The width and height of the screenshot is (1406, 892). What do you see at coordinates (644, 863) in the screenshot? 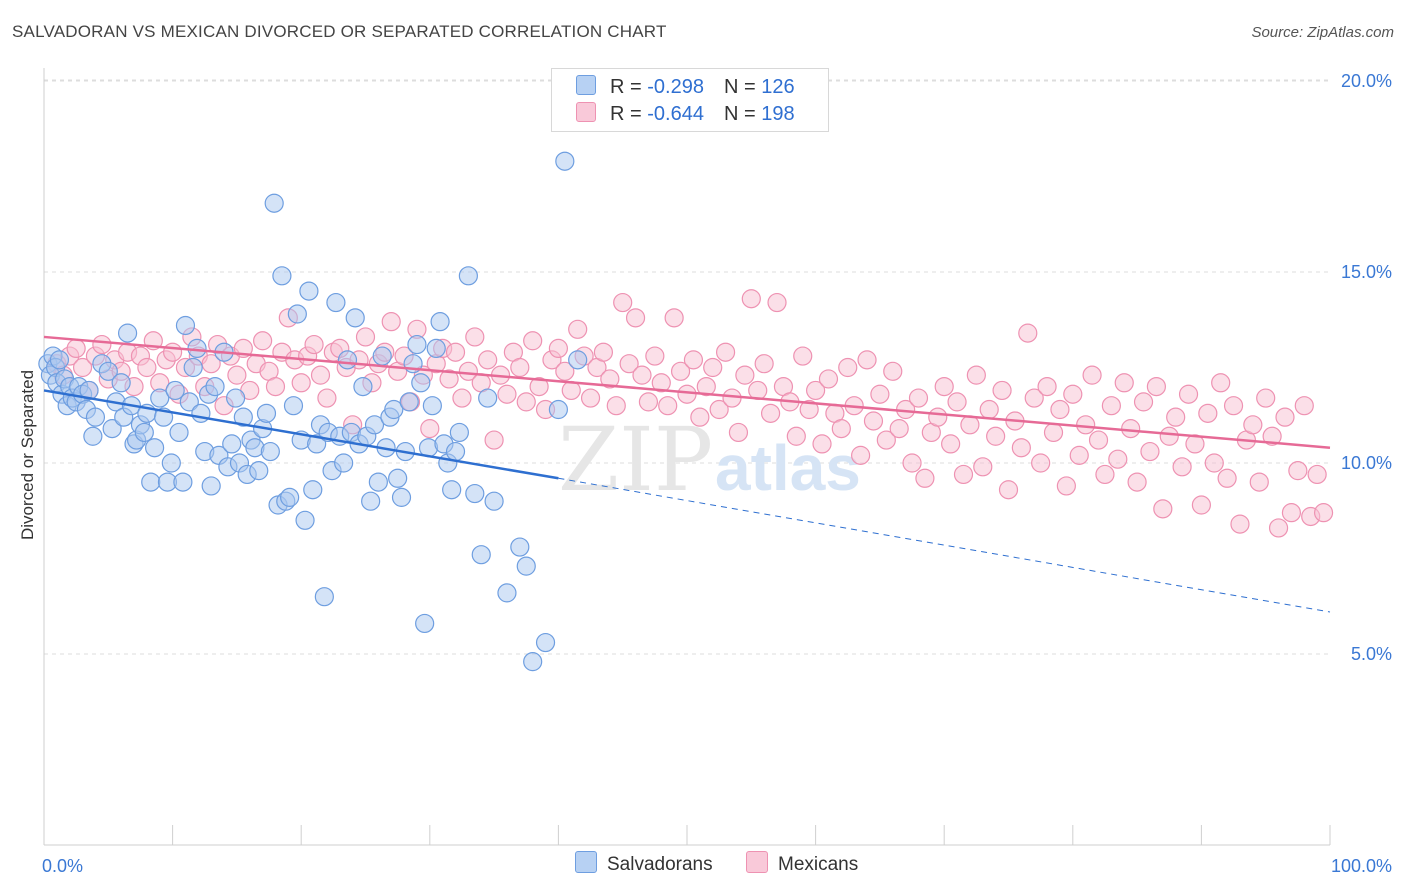
I see `legend-item-salvadorans: Salvadorans` at bounding box center [644, 863].